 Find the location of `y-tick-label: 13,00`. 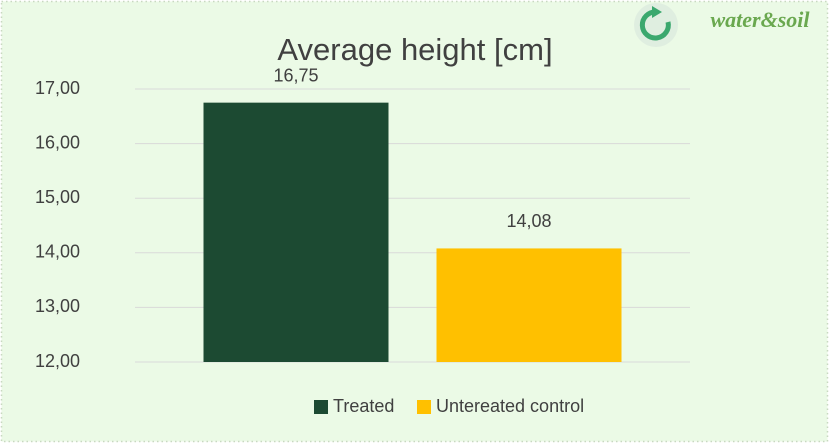

y-tick-label: 13,00 is located at coordinates (57, 306).